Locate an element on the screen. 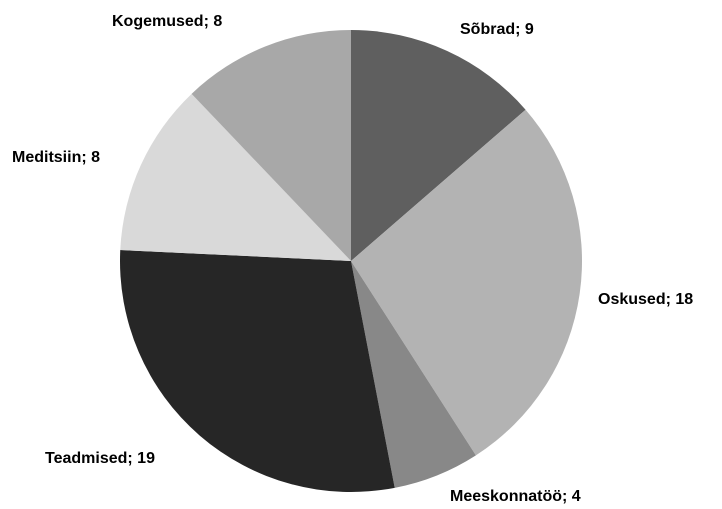 Image resolution: width=722 pixels, height=509 pixels. slice-label: Oskused; 18 is located at coordinates (645, 299).